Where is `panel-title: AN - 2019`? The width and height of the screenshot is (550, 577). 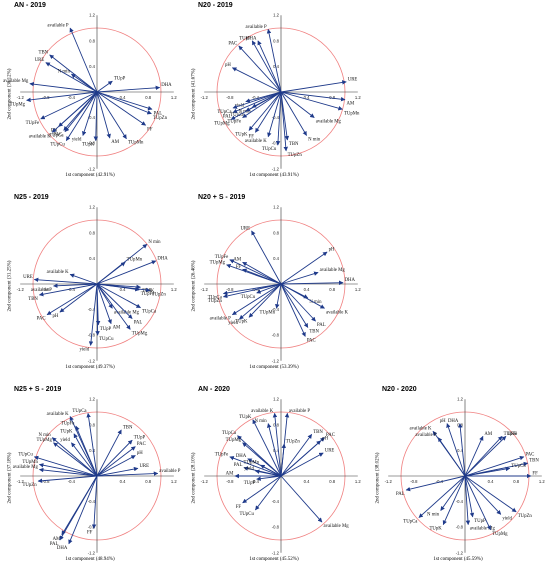
panel-title: AN - 2019 is located at coordinates (30, 5).